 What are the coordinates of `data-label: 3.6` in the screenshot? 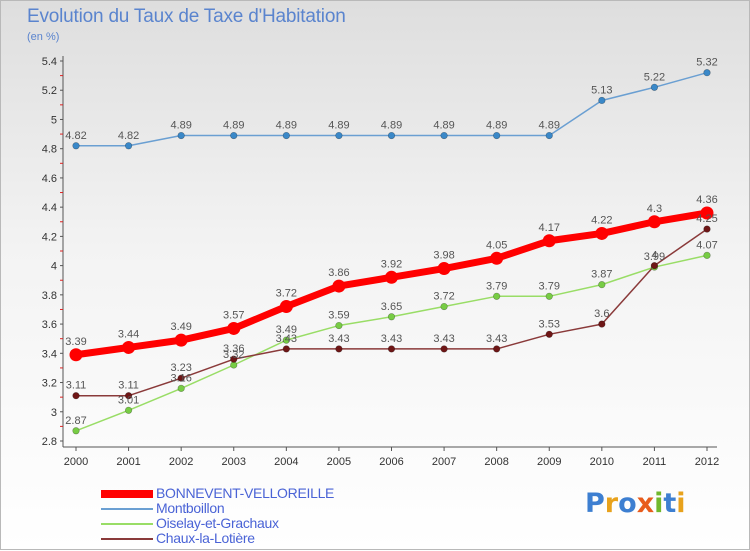 It's located at (601, 314).